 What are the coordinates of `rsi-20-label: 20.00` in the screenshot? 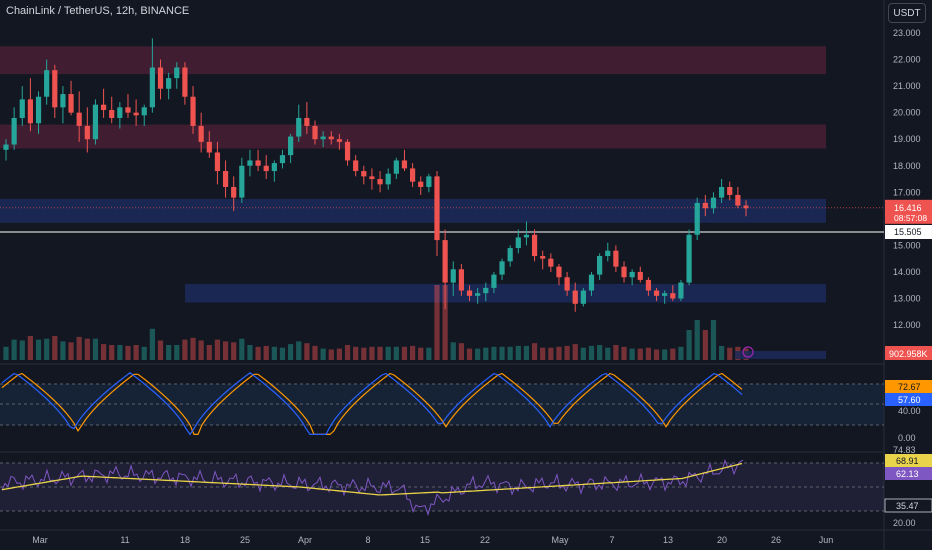 It's located at (904, 523).